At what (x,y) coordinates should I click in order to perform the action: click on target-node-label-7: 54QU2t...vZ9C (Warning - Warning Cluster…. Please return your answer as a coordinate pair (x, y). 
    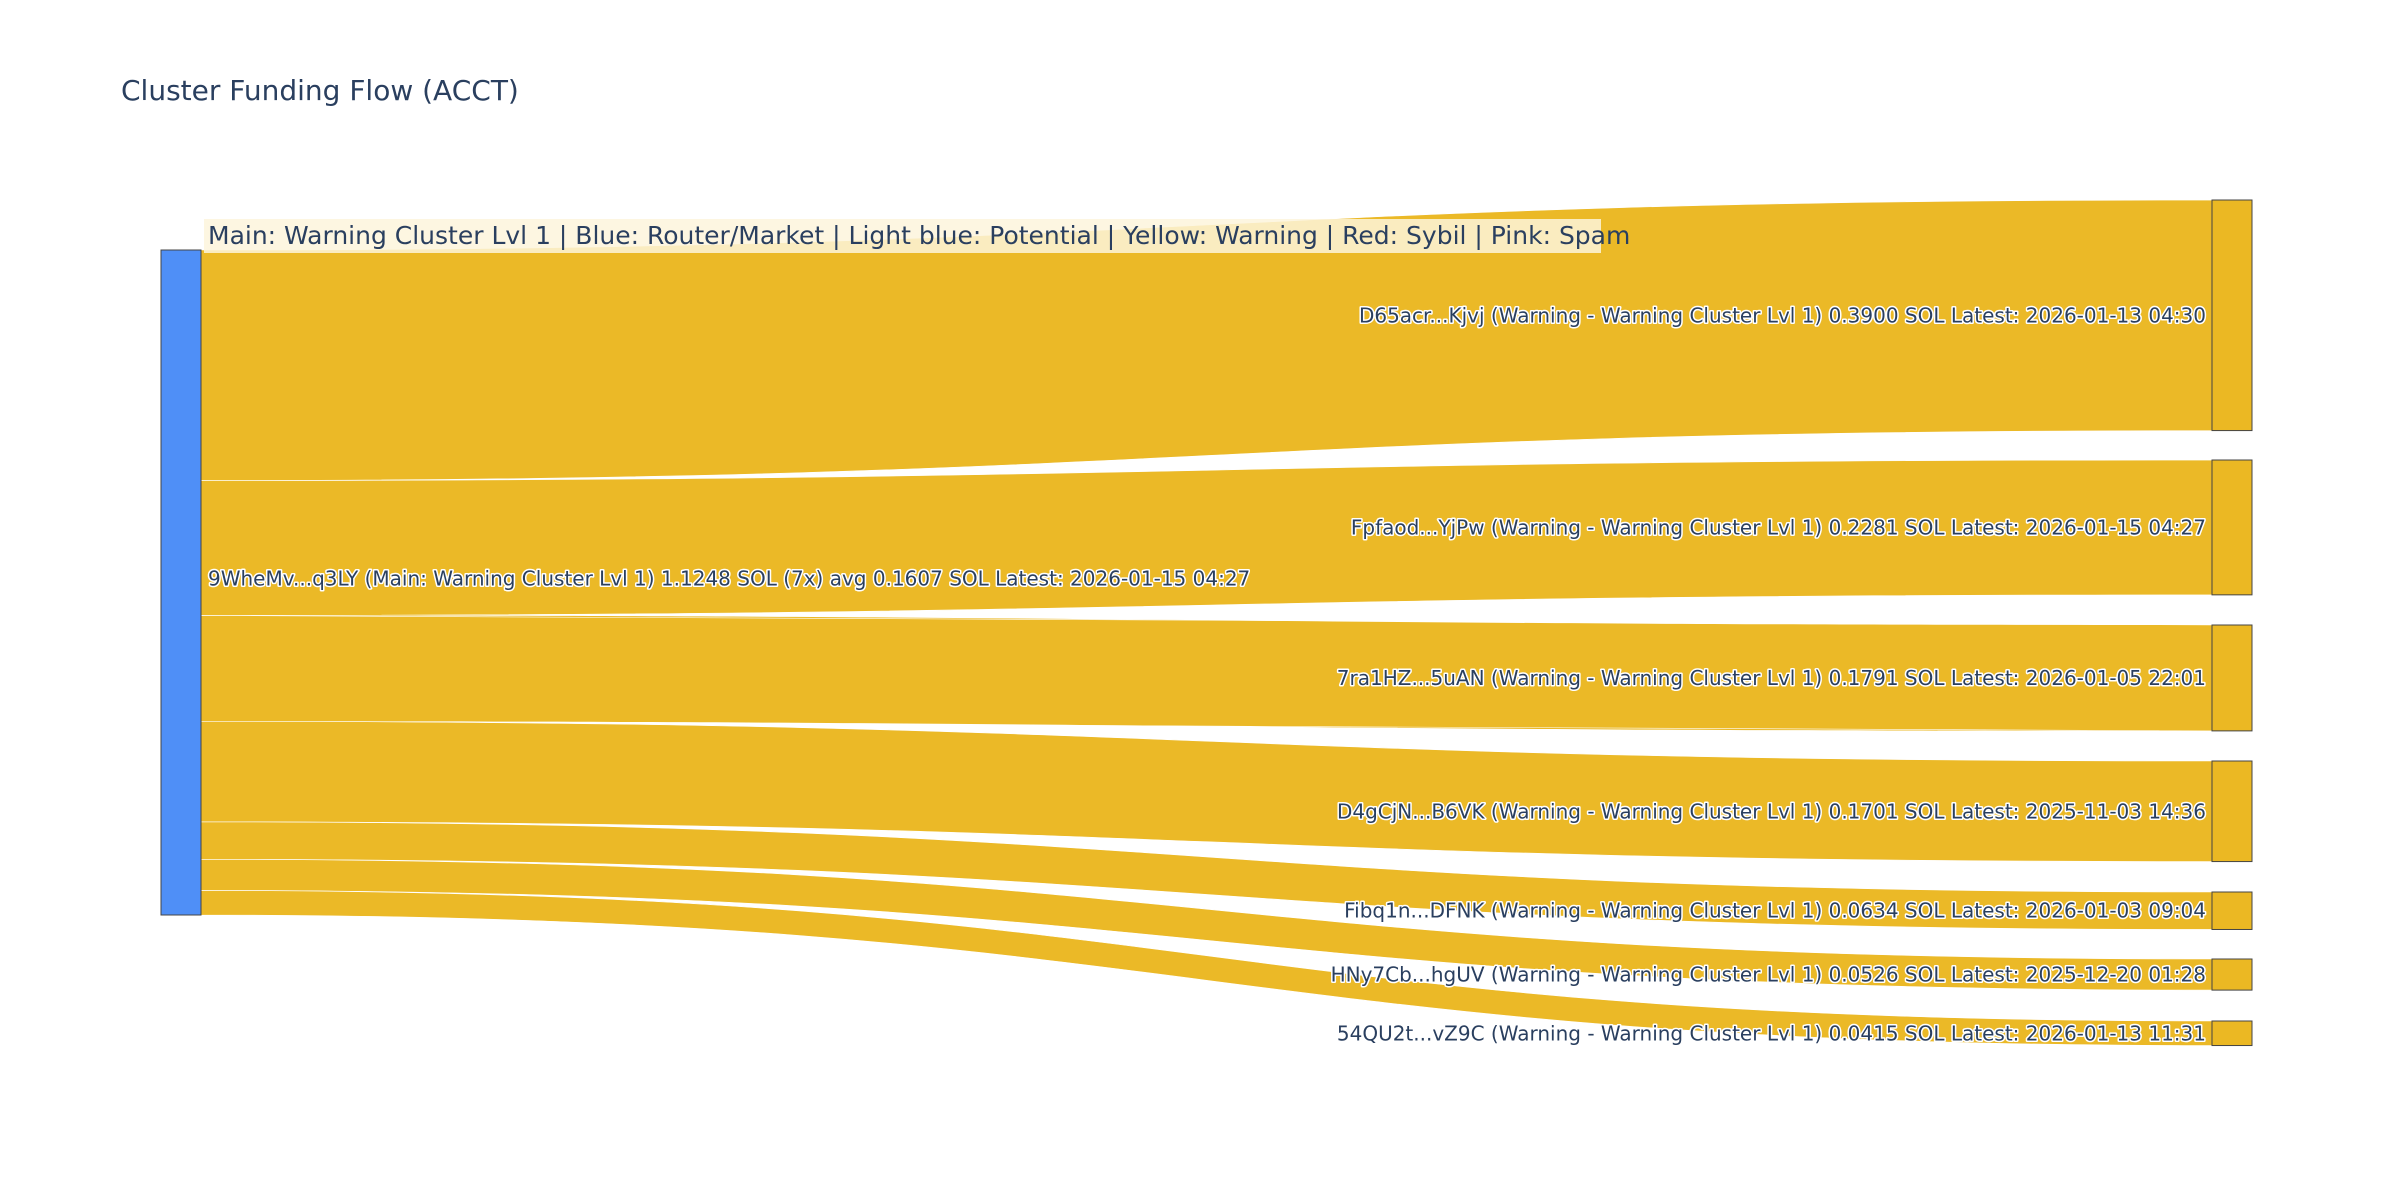
    Looking at the image, I should click on (1771, 1033).